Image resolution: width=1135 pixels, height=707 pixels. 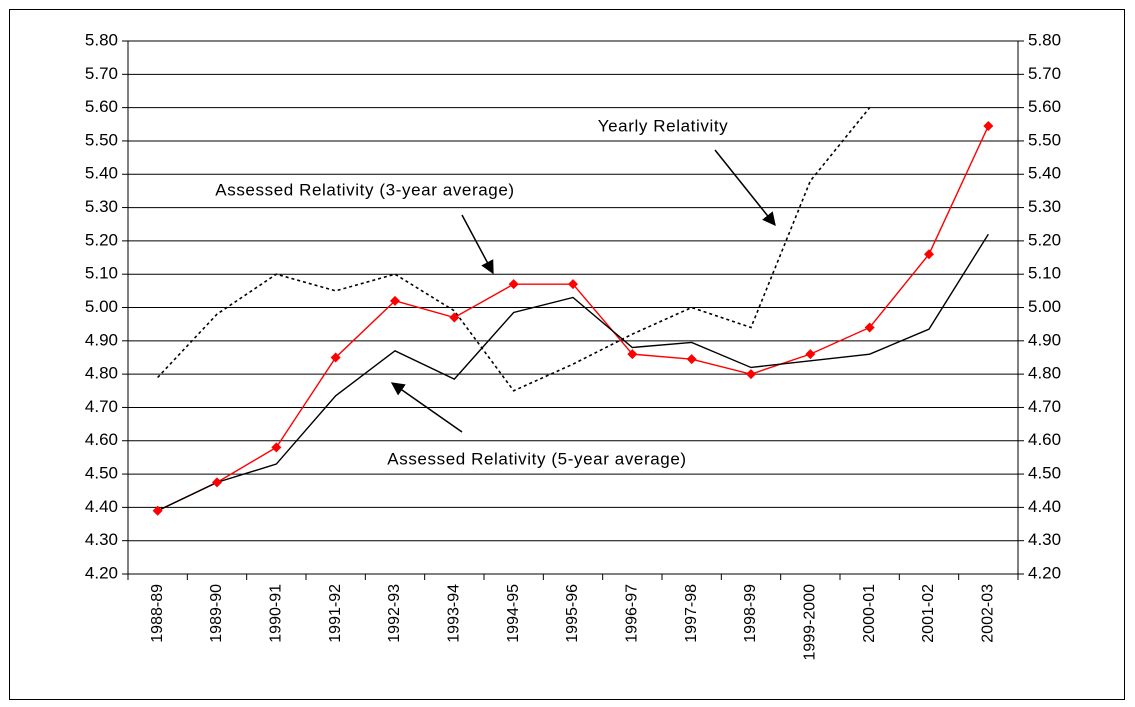 I want to click on y-tick-label: 5.00, so click(x=101, y=306).